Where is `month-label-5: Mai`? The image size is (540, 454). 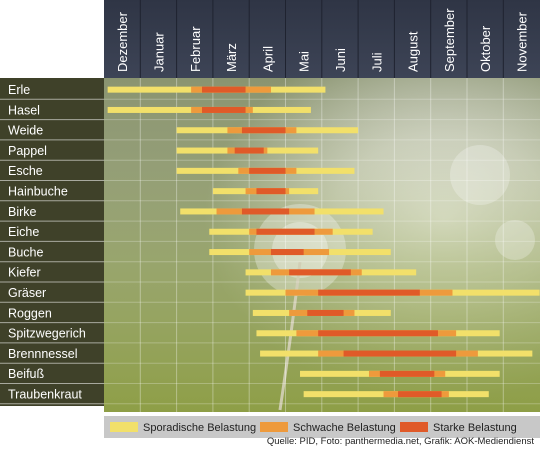 month-label-5: Mai is located at coordinates (304, 61).